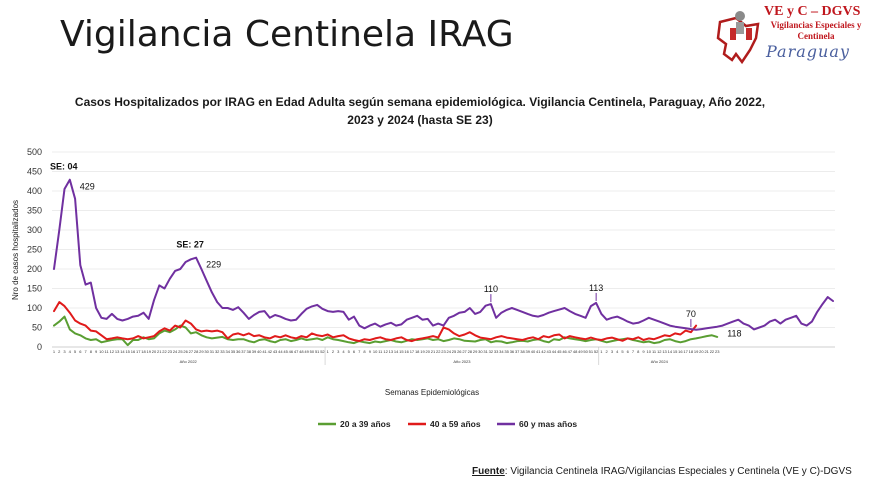 This screenshot has height=488, width=870. Describe the element at coordinates (591, 351) in the screenshot. I see `x-tick-label: 51` at that location.